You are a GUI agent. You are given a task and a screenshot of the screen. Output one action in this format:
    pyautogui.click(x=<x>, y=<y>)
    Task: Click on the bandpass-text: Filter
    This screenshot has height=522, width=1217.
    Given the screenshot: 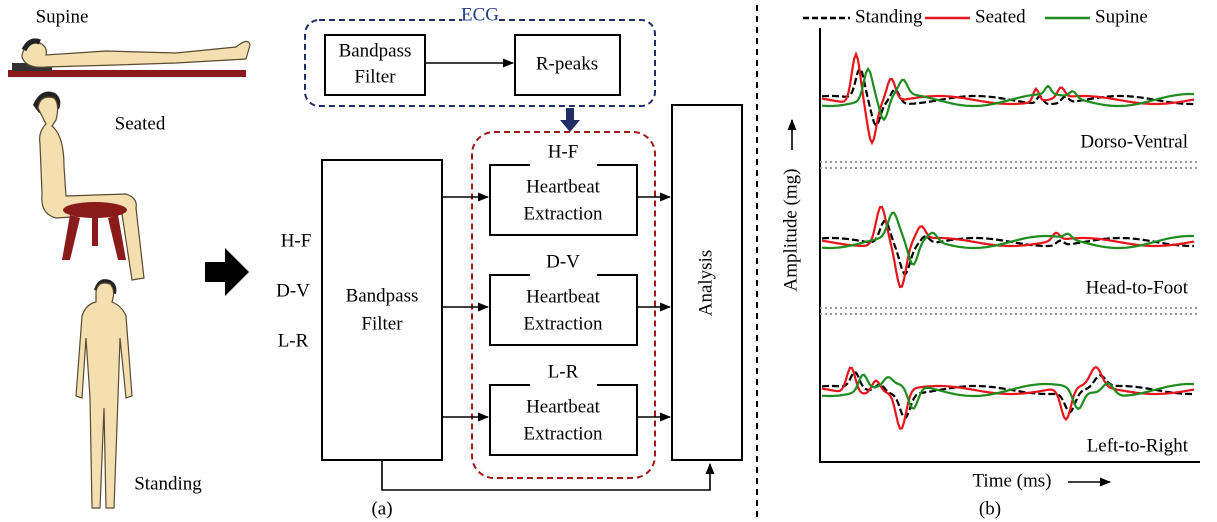 What is the action you would take?
    pyautogui.click(x=382, y=323)
    